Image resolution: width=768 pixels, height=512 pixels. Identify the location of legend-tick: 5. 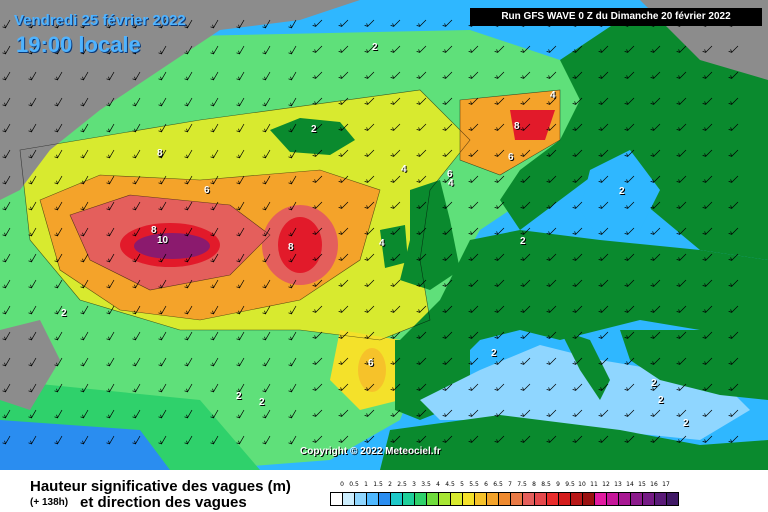
(462, 484).